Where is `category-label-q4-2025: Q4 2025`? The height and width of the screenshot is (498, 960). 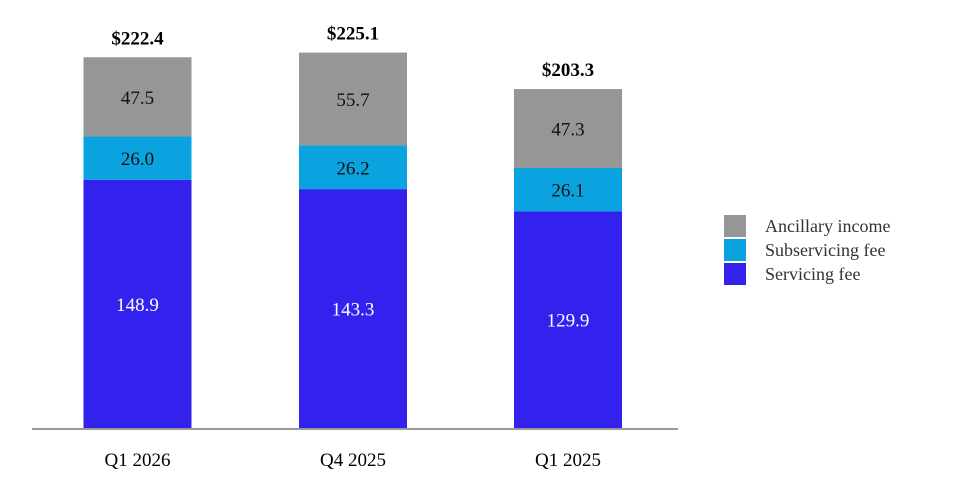
category-label-q4-2025: Q4 2025 is located at coordinates (353, 460).